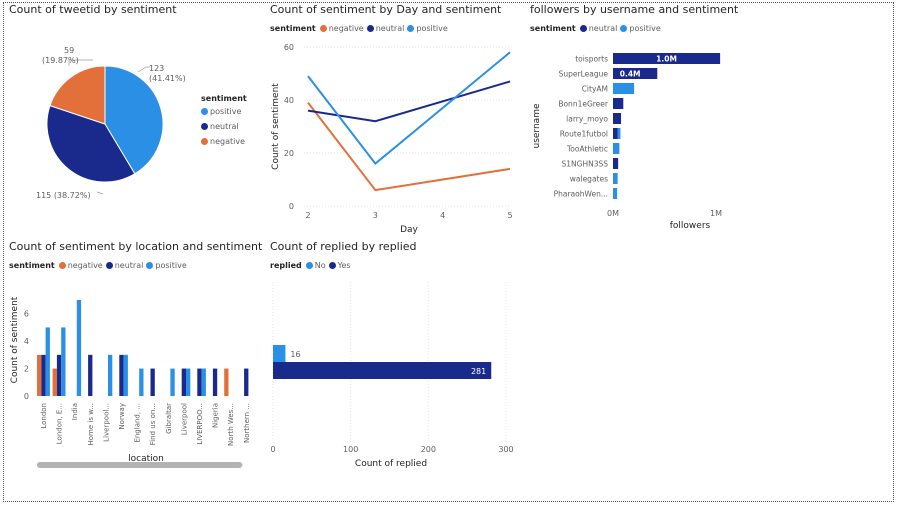 Image resolution: width=900 pixels, height=507 pixels. I want to click on pie-legend-positive: positive, so click(224, 111).